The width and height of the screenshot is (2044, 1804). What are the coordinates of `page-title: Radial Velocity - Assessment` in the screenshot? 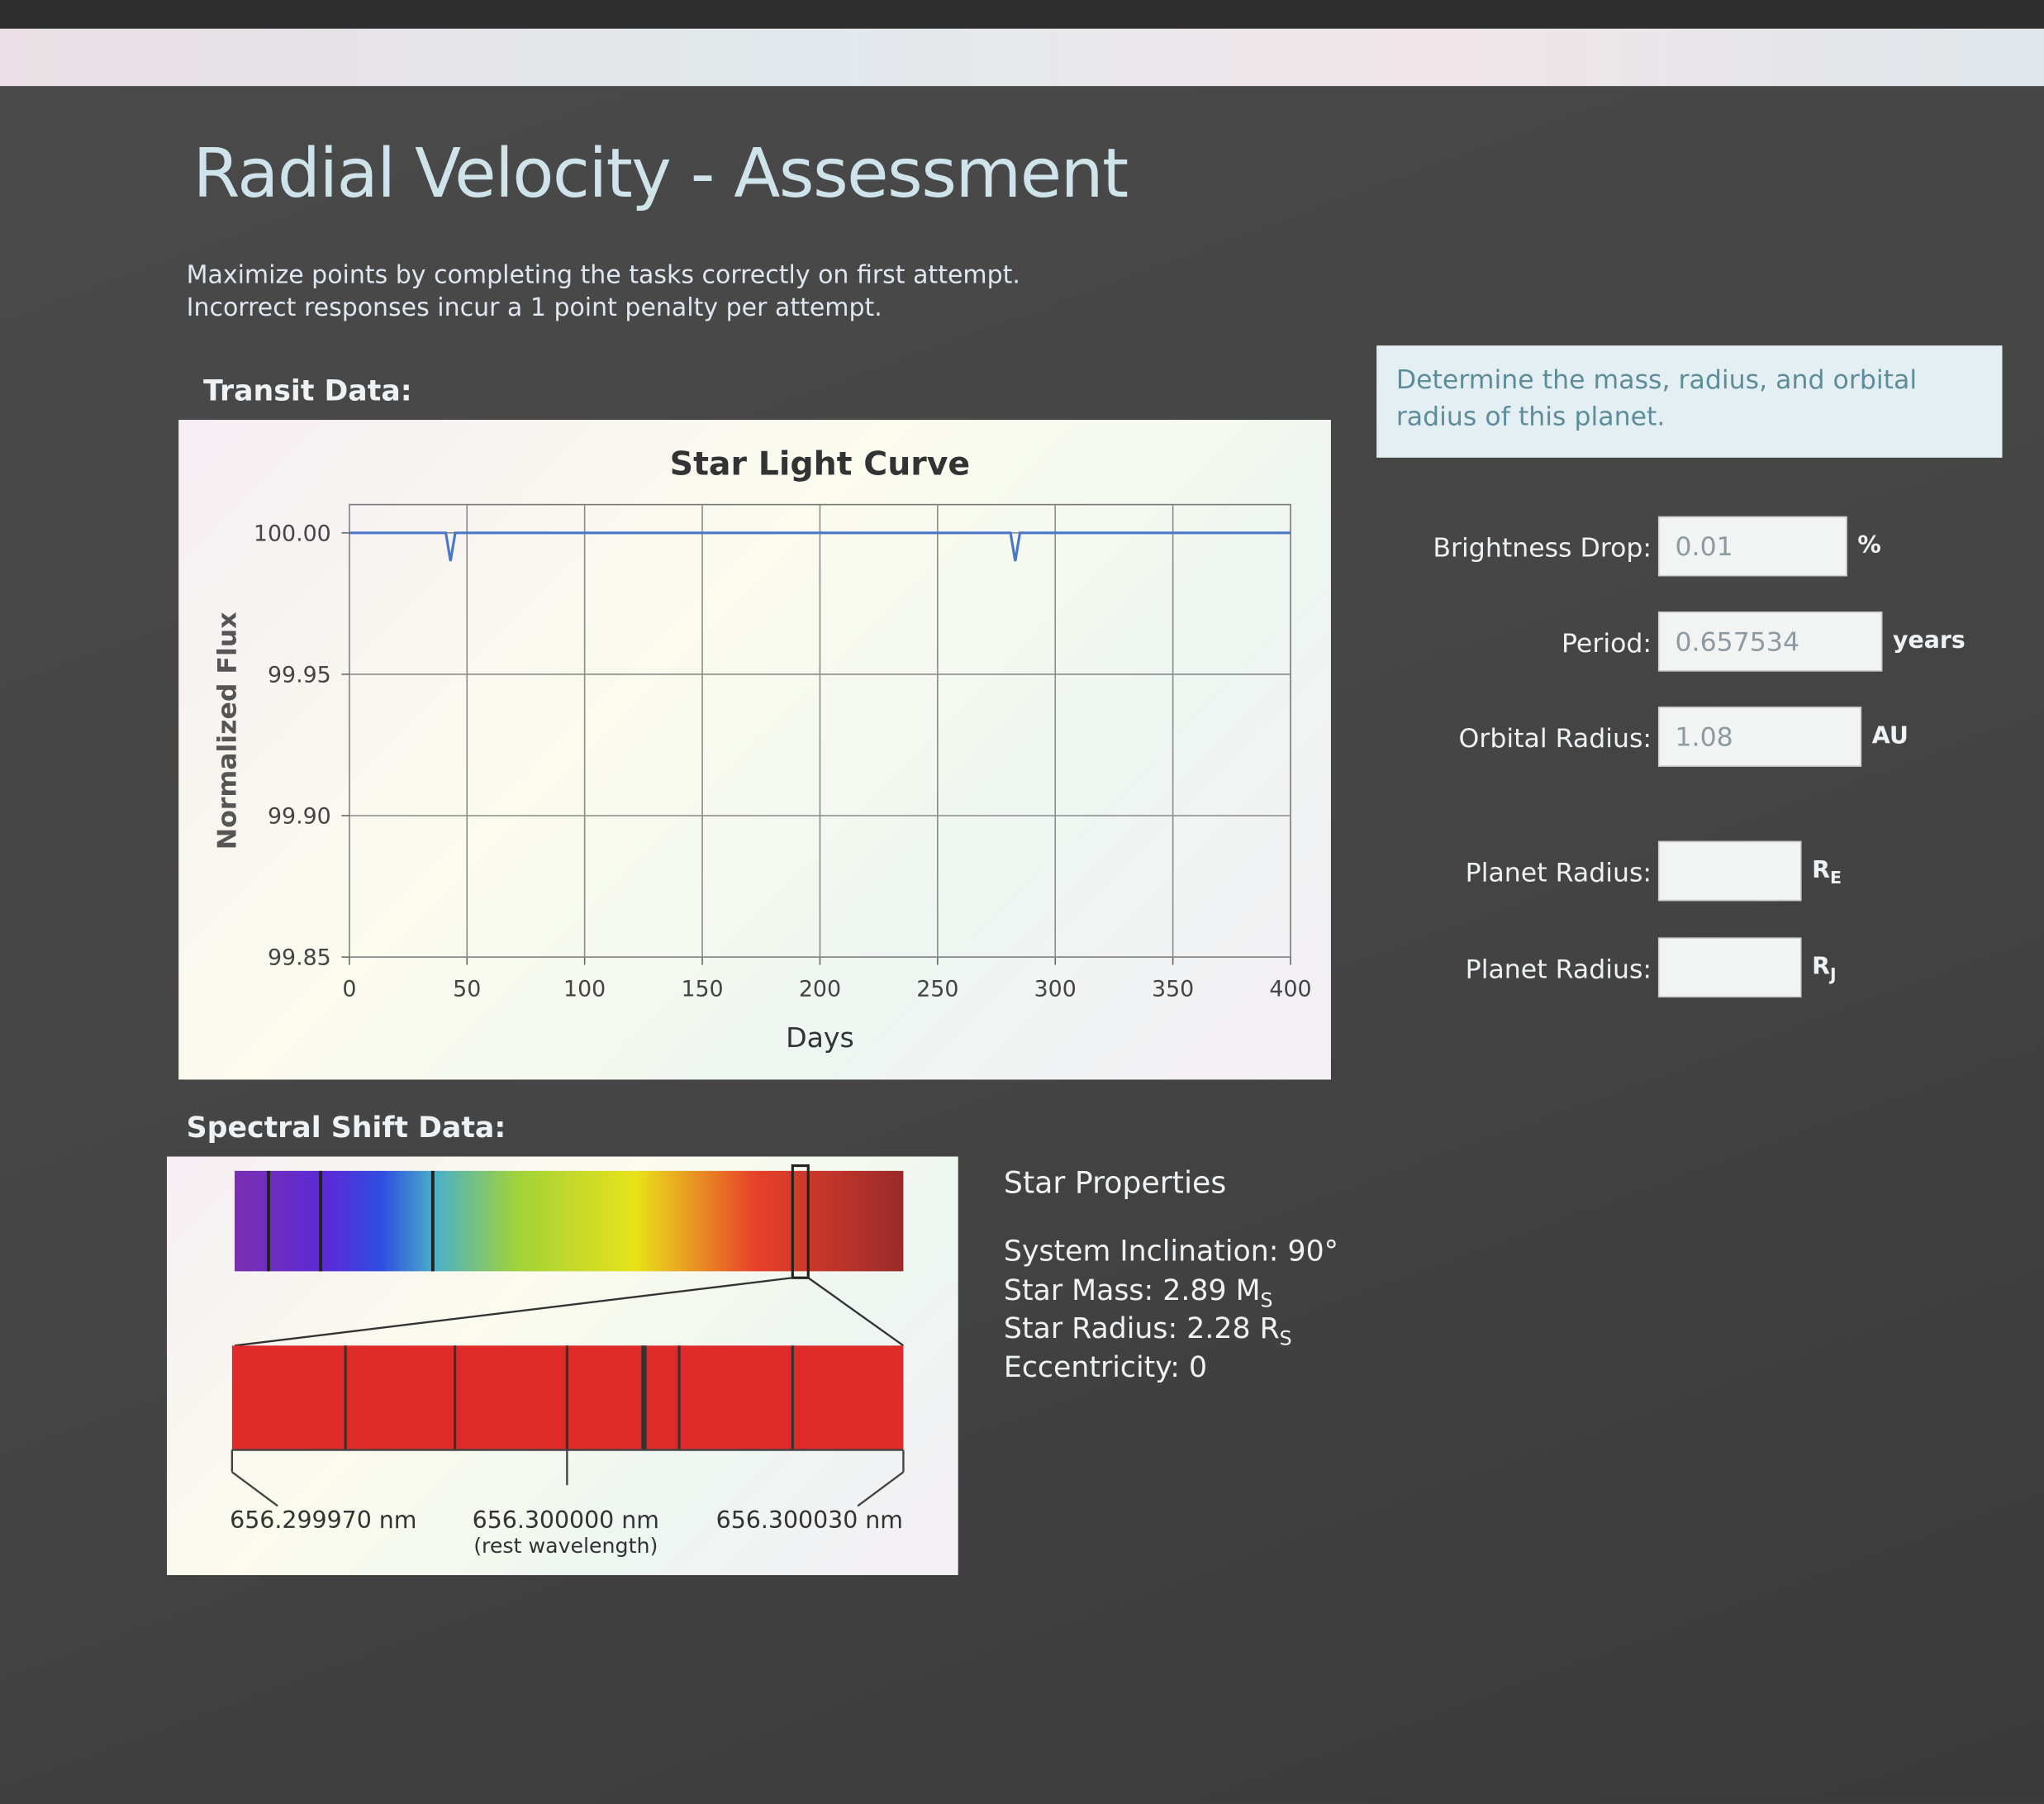 It's located at (661, 175).